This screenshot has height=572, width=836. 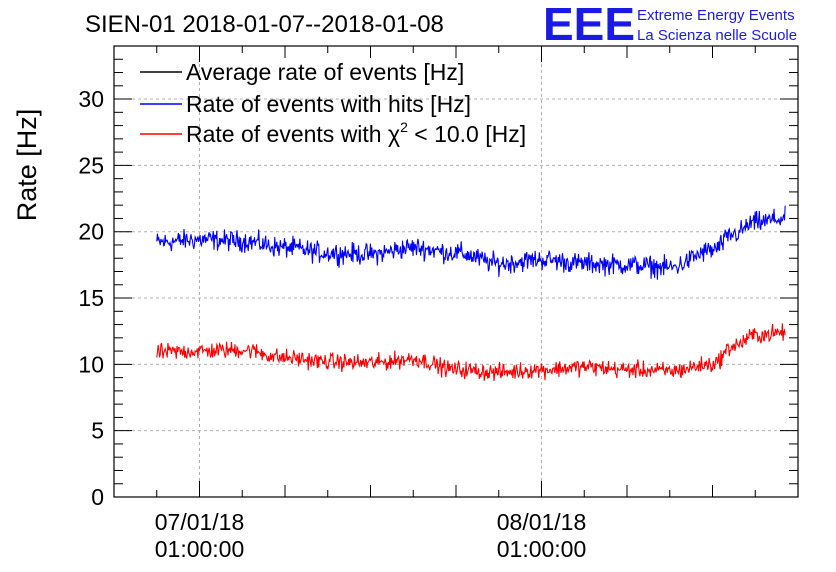 What do you see at coordinates (589, 25) in the screenshot?
I see `eee-logo-letters: EEE` at bounding box center [589, 25].